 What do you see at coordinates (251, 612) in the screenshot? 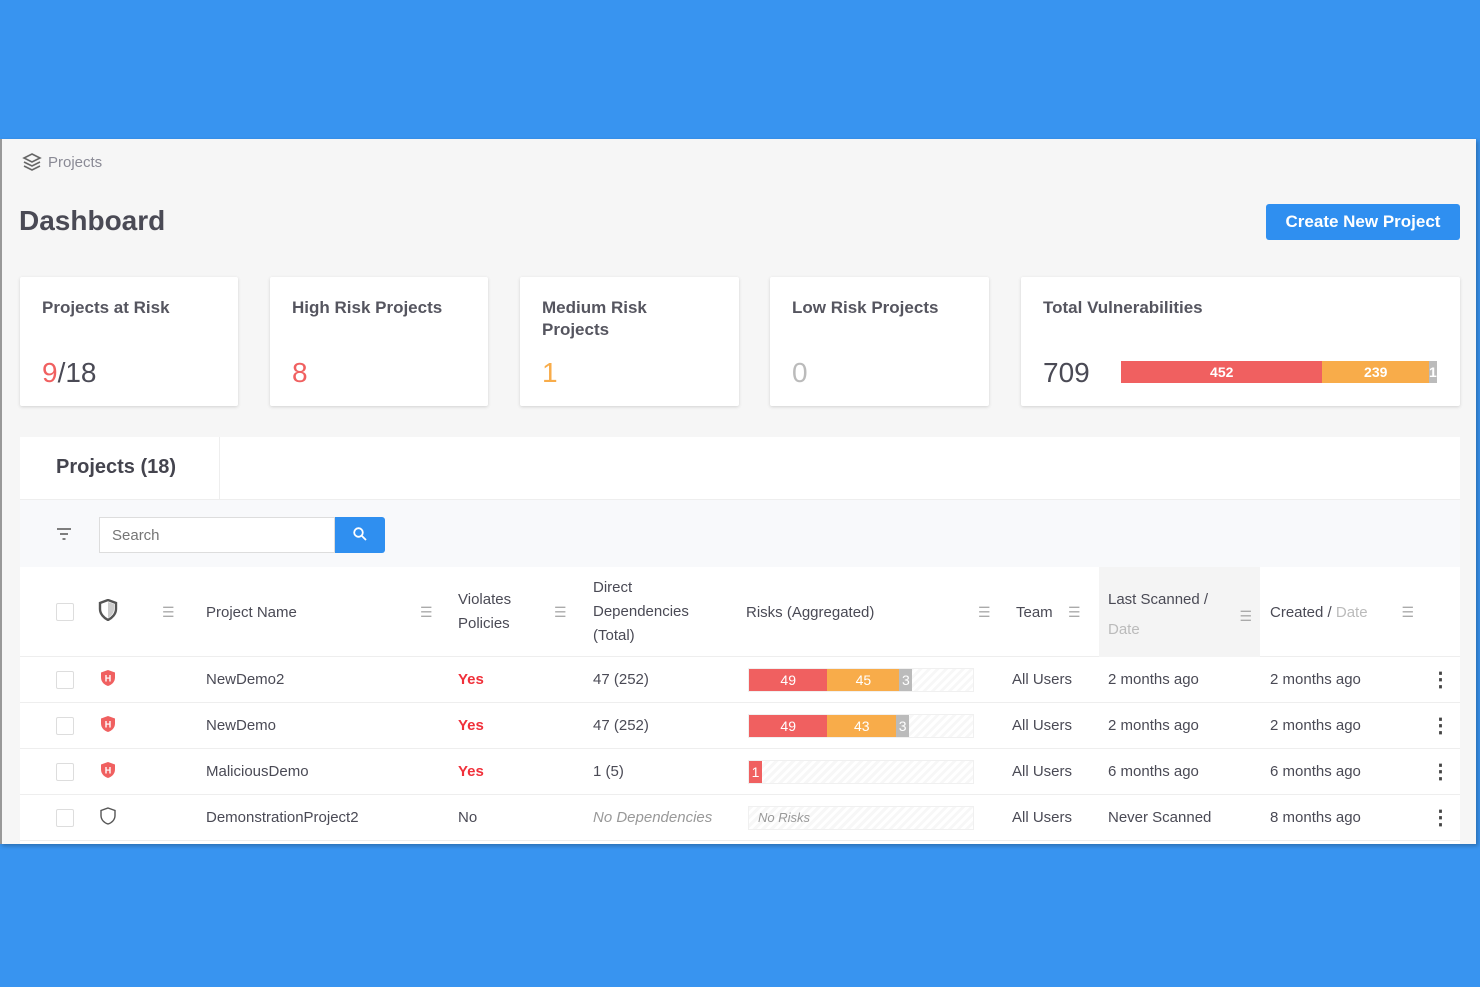
I see `col-project-name: Project Name` at bounding box center [251, 612].